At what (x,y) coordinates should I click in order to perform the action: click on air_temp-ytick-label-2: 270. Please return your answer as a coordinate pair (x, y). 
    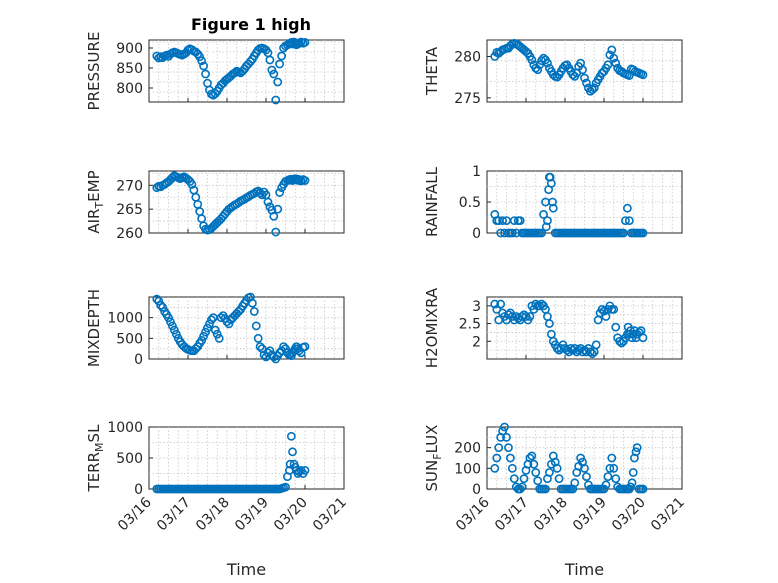
    Looking at the image, I should click on (129, 186).